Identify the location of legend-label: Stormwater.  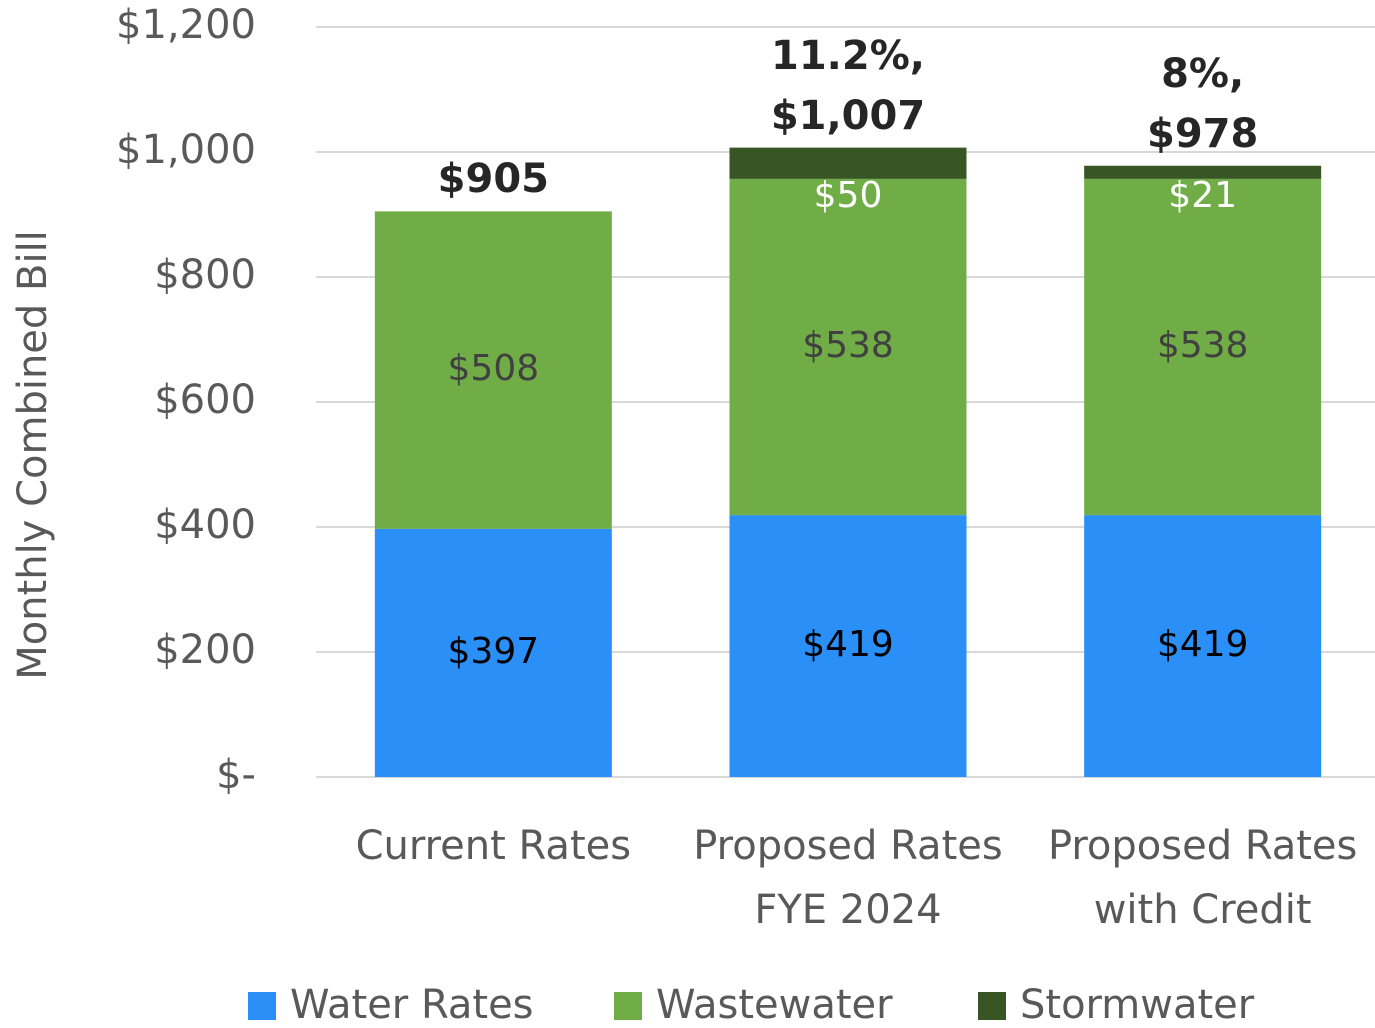
(1137, 1005).